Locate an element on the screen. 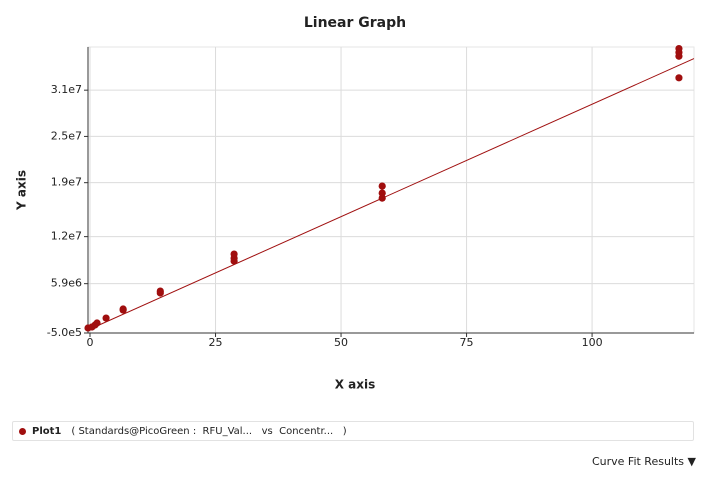 This screenshot has height=477, width=710. y-axis-label: Y axis is located at coordinates (22, 190).